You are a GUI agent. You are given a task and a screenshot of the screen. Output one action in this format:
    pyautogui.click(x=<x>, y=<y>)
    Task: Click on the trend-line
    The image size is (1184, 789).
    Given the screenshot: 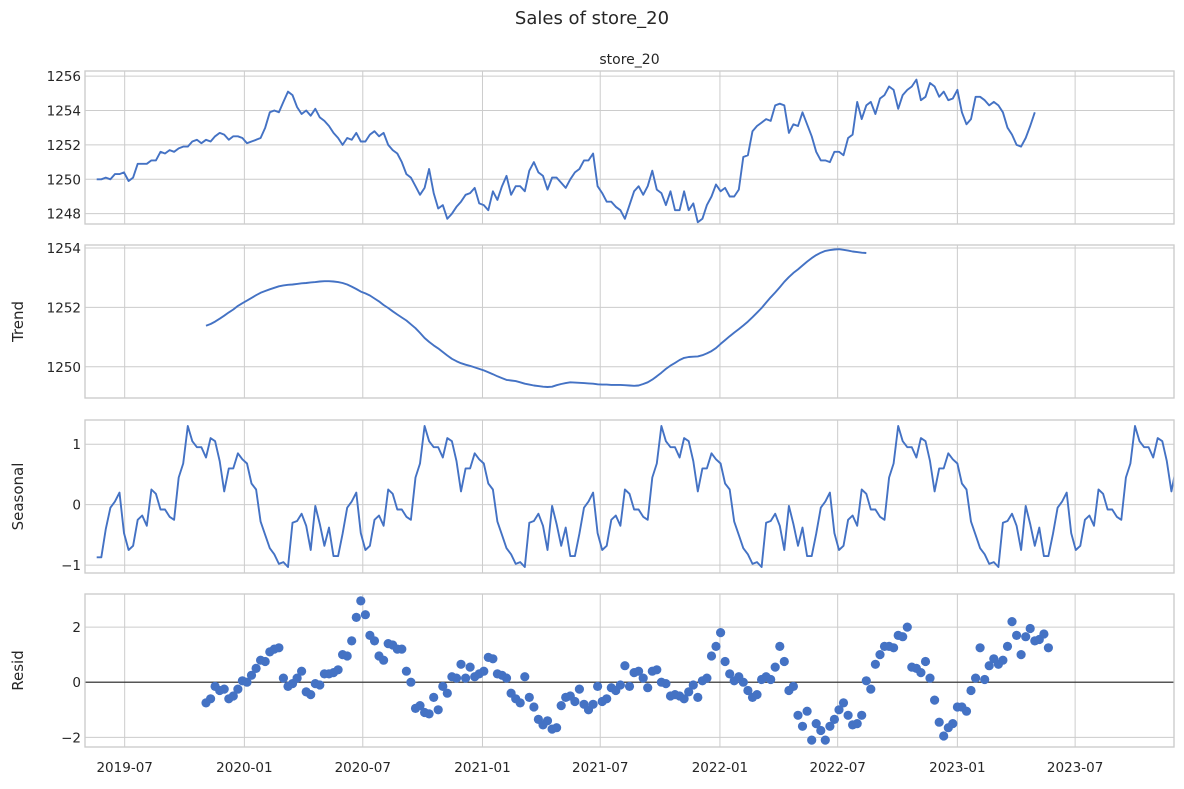 What is the action you would take?
    pyautogui.click(x=536, y=318)
    